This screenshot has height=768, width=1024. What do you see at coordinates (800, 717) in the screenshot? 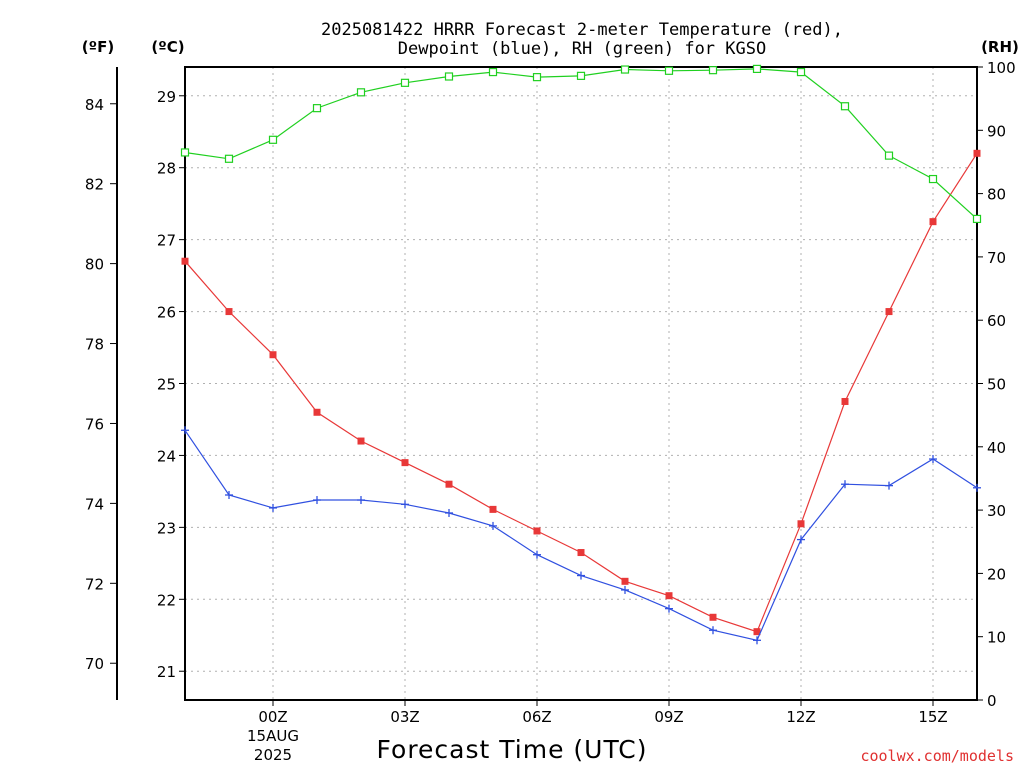
I see `x-tick-label: 12Z` at bounding box center [800, 717].